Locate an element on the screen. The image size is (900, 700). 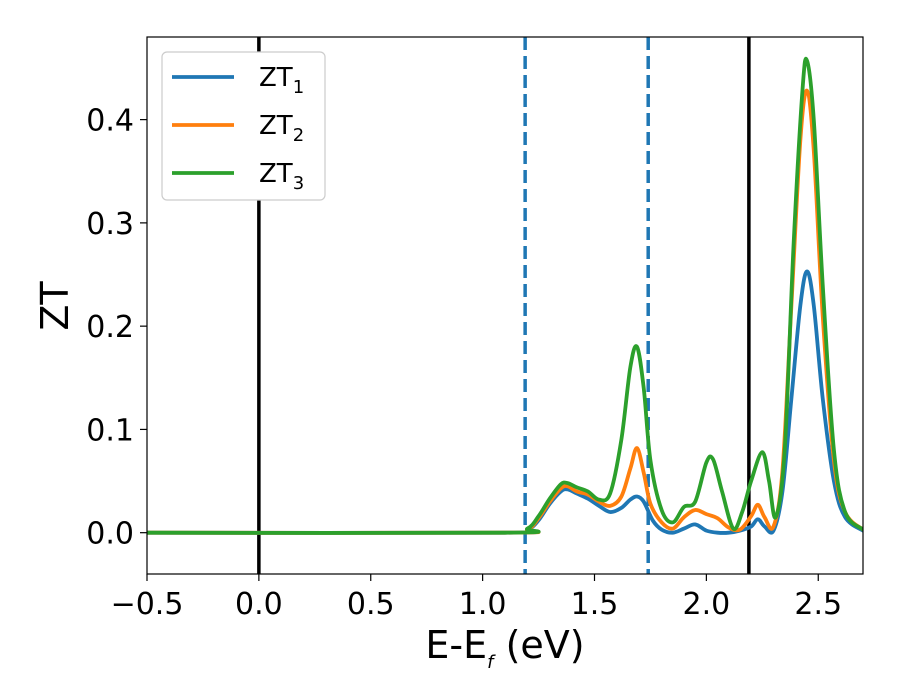
x-tick-label: 1.0 is located at coordinates (483, 604).